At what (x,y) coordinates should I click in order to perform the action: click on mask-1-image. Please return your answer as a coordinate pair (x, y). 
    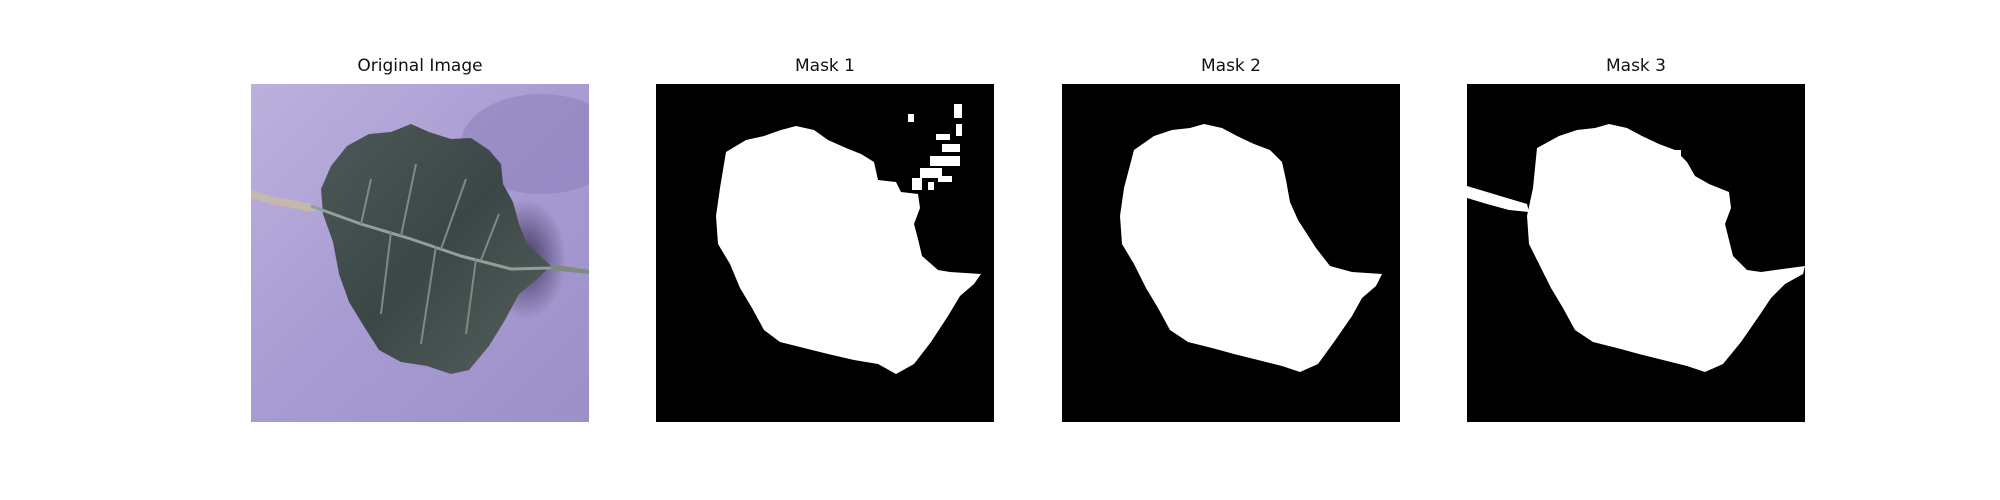
    Looking at the image, I should click on (825, 253).